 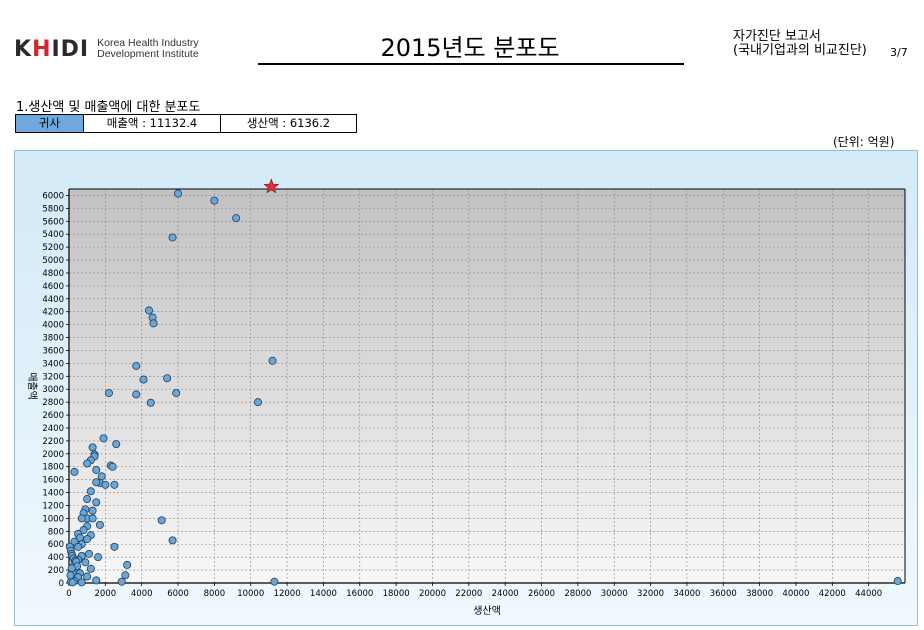 I want to click on y-tick-label: 6000, so click(x=53, y=196).